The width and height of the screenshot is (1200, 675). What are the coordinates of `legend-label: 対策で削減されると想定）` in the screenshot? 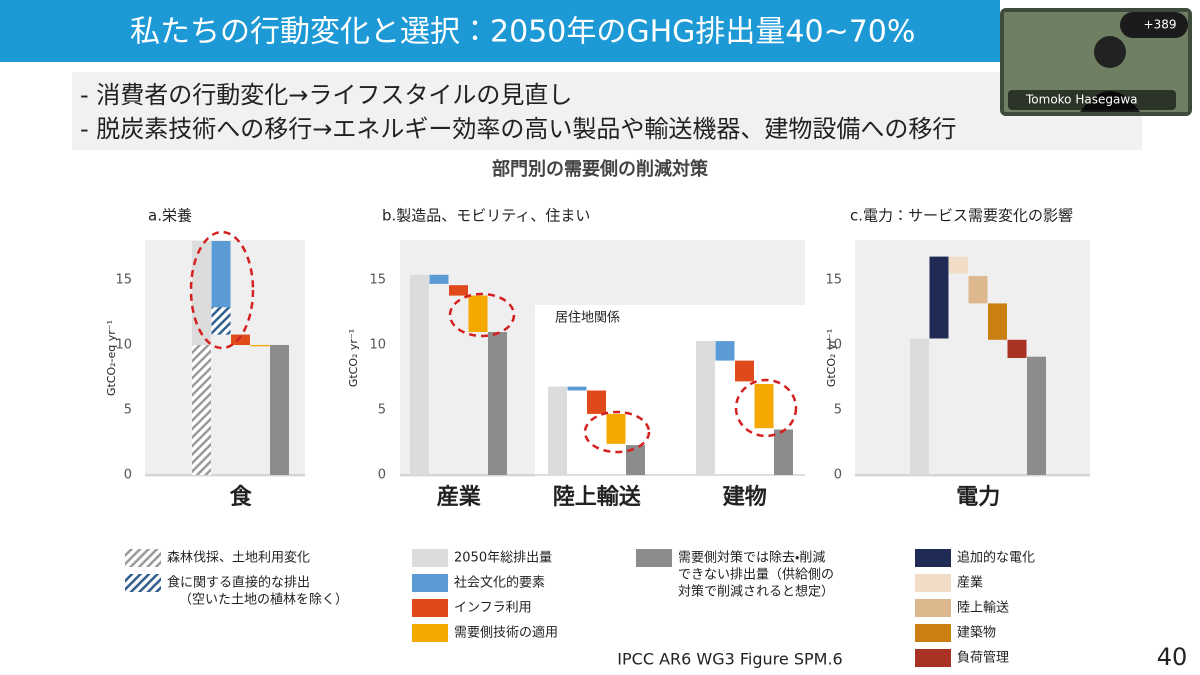 It's located at (756, 592).